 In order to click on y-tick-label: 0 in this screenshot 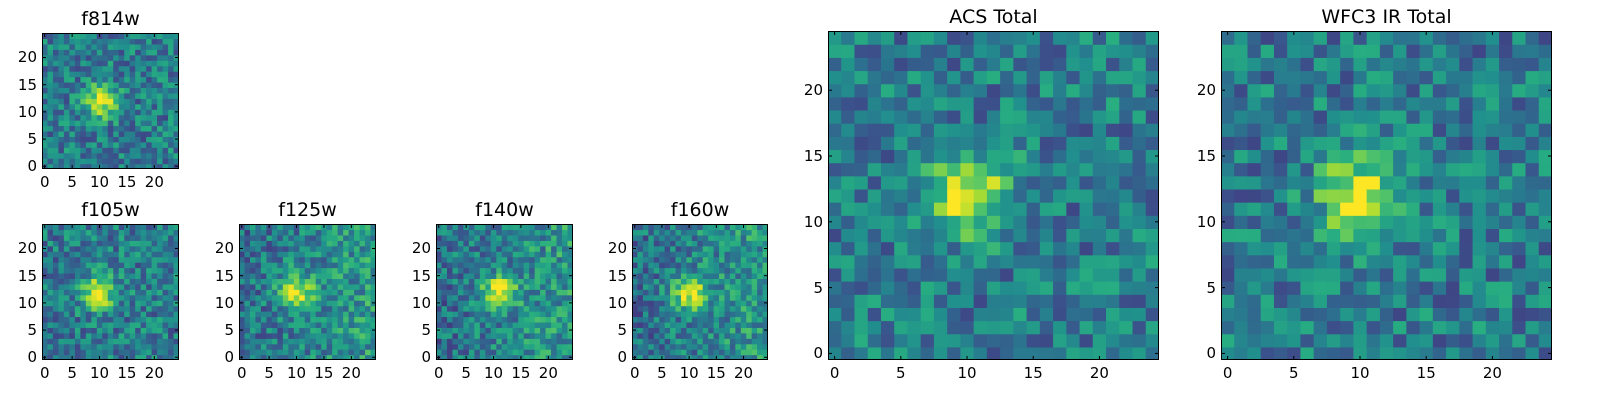, I will do `click(32, 357)`.